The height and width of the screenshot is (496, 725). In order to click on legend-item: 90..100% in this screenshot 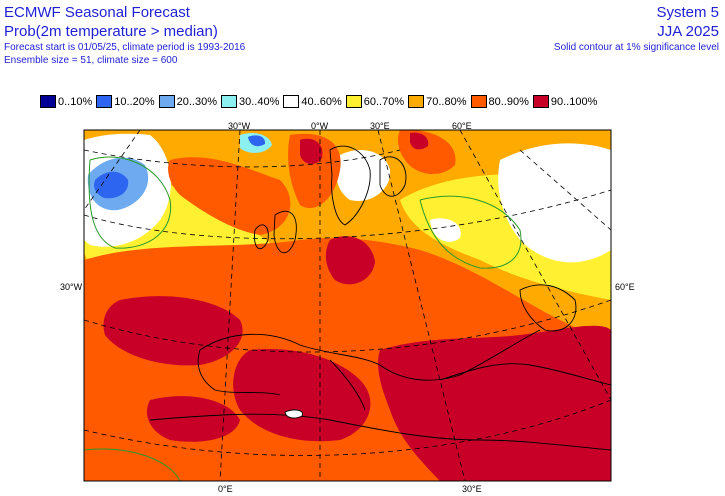, I will do `click(565, 101)`.